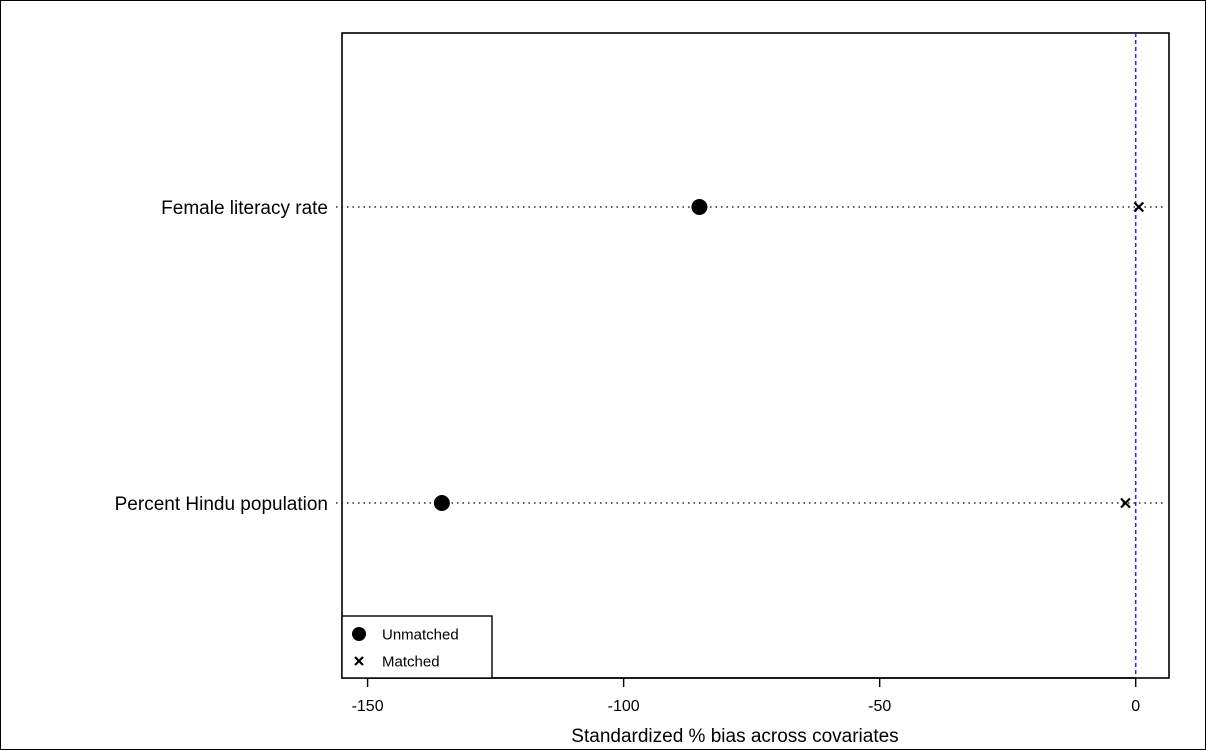  I want to click on legend-label: Unmatched, so click(420, 635).